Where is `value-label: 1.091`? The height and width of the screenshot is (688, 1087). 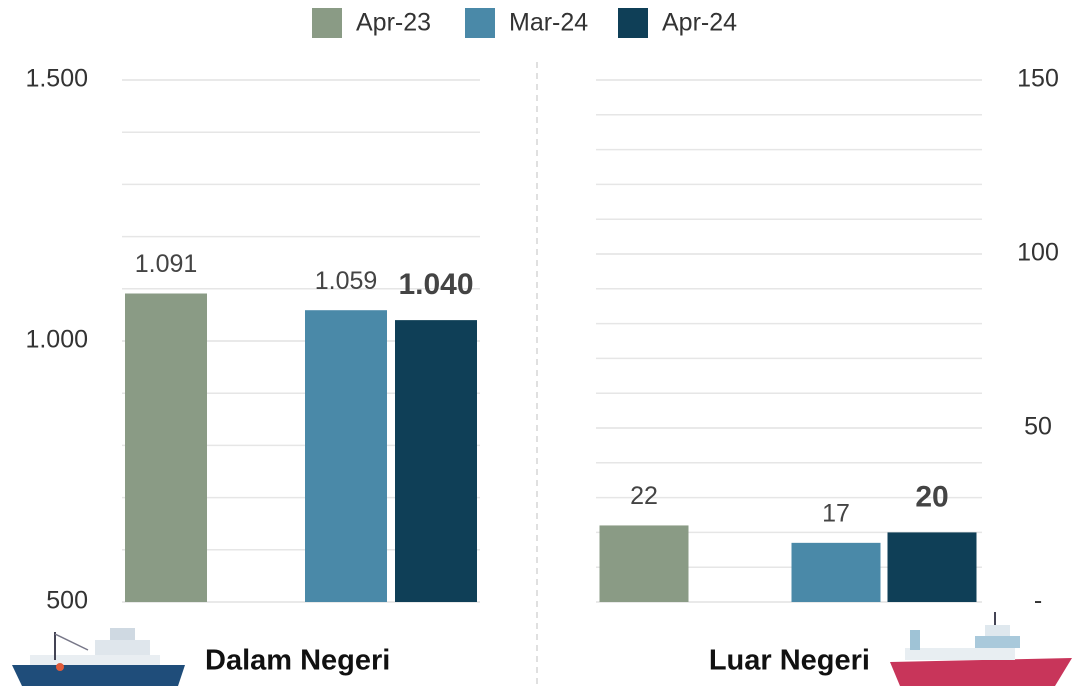
value-label: 1.091 is located at coordinates (166, 264).